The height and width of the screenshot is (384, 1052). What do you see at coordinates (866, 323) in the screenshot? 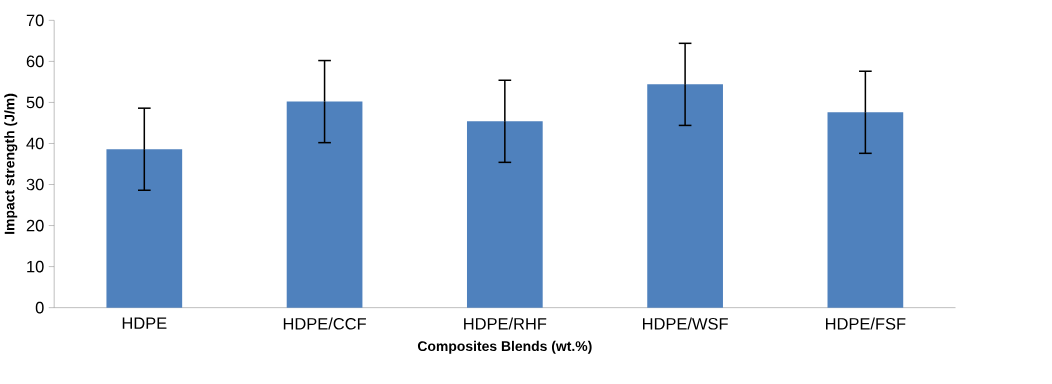
I see `x-tick-label: HDPE/FSF` at bounding box center [866, 323].